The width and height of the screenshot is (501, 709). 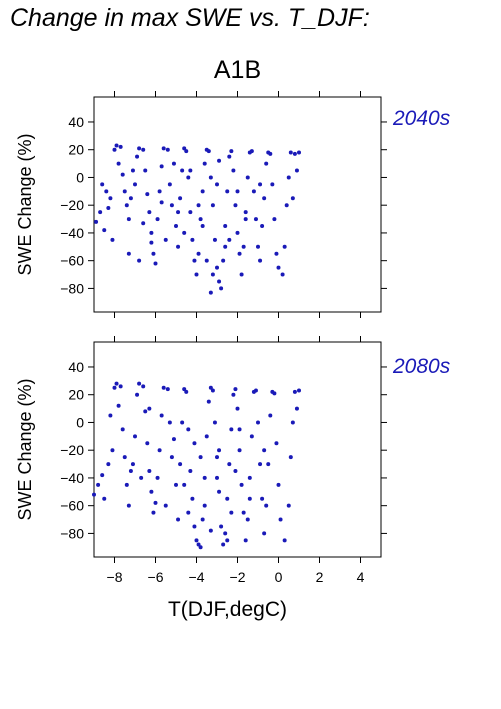 I want to click on panel-2-xtick-label: −2, so click(x=238, y=577).